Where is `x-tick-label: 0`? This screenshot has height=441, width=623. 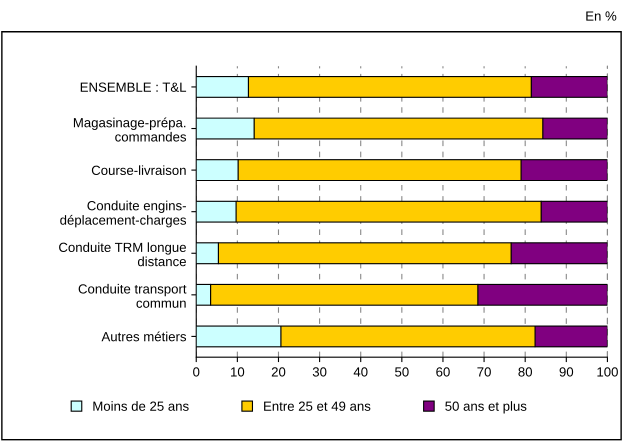
x-tick-label: 0 is located at coordinates (196, 372).